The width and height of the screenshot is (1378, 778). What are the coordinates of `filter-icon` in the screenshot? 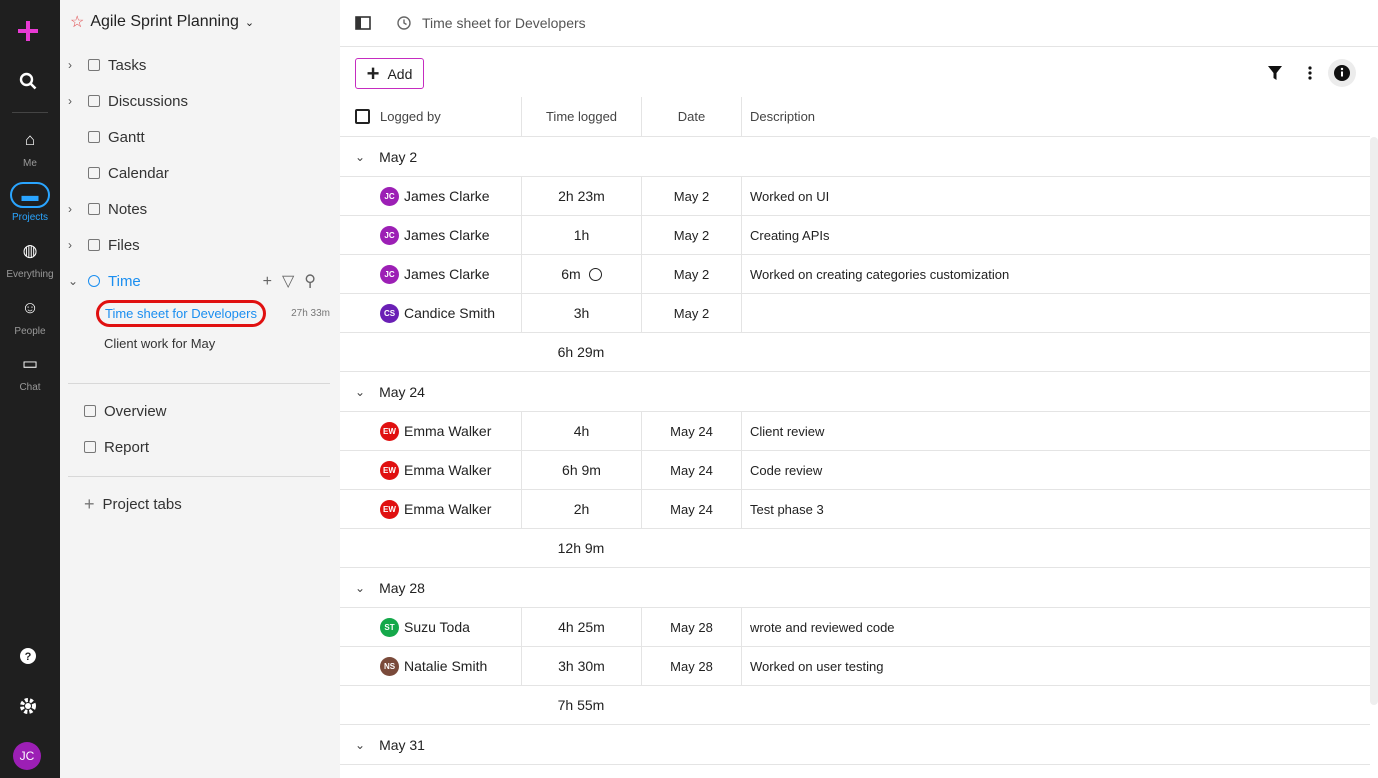 It's located at (1275, 73).